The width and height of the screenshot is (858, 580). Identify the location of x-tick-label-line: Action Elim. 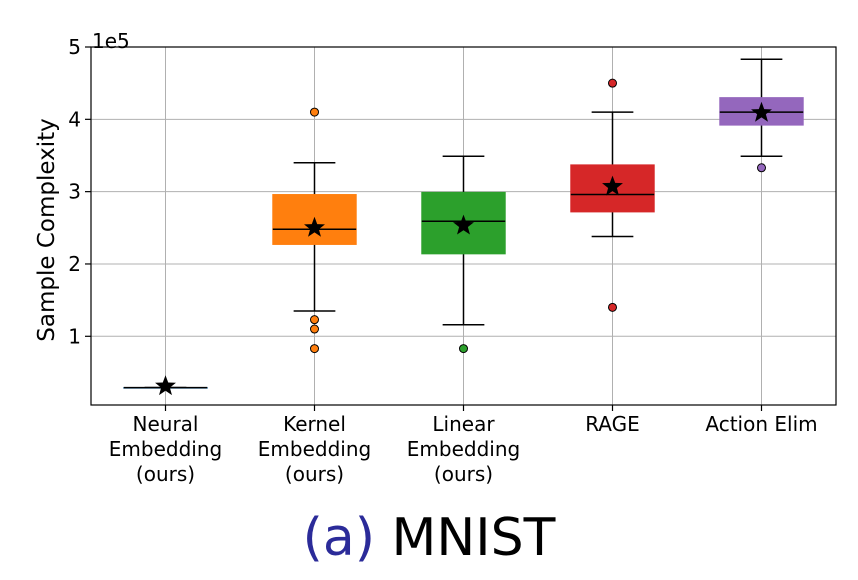
(761, 424).